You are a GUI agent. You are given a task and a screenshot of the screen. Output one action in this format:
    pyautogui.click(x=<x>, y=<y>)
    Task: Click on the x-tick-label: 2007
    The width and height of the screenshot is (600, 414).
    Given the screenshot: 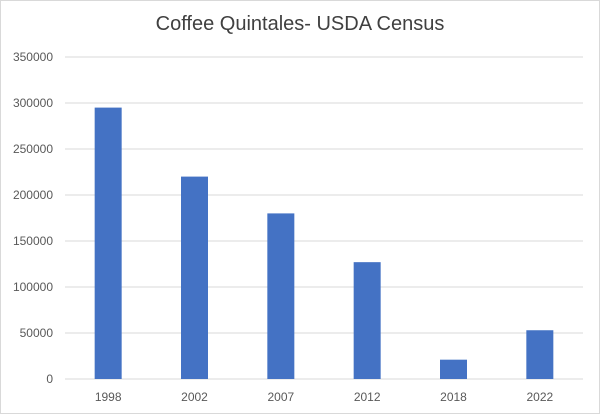 What is the action you would take?
    pyautogui.click(x=280, y=397)
    